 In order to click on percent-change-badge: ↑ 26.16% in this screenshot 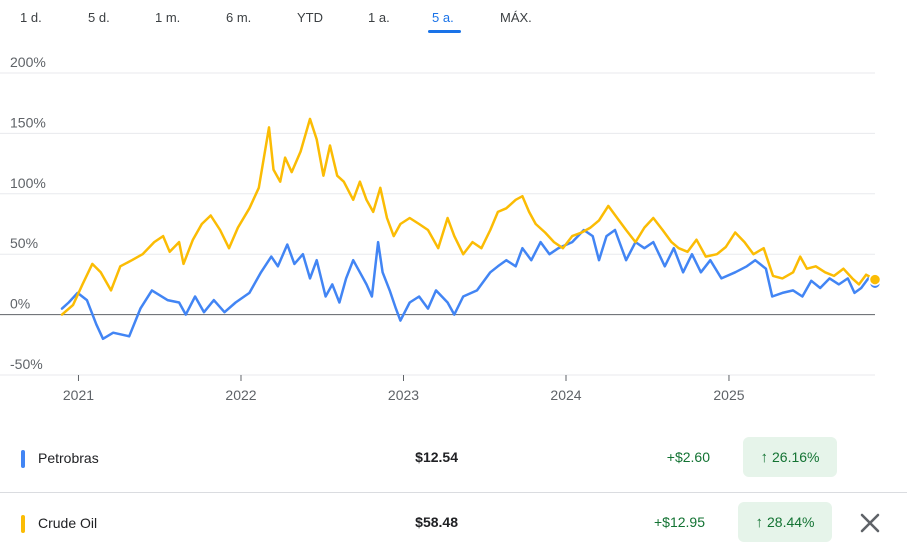, I will do `click(790, 457)`.